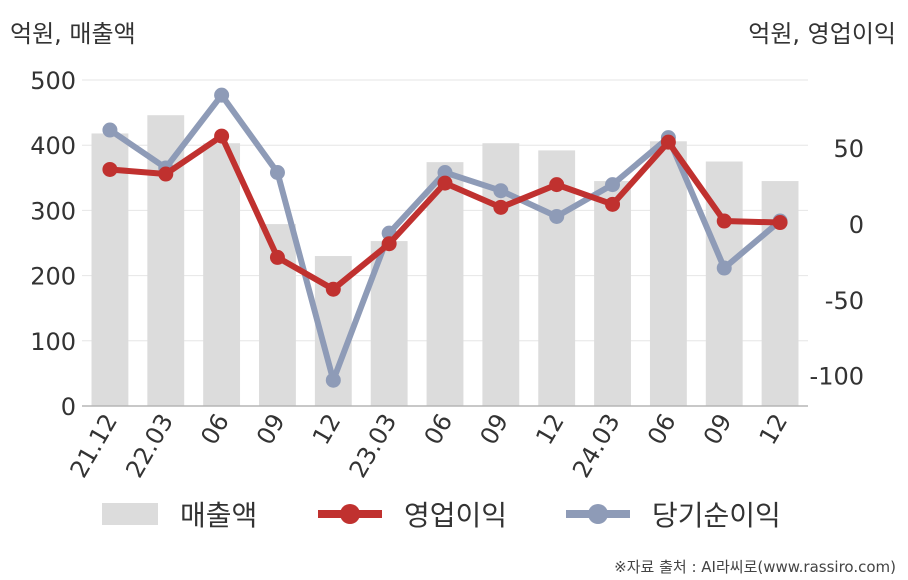 This screenshot has height=580, width=908. What do you see at coordinates (598, 514) in the screenshot?
I see `legend-swatch-net-income` at bounding box center [598, 514].